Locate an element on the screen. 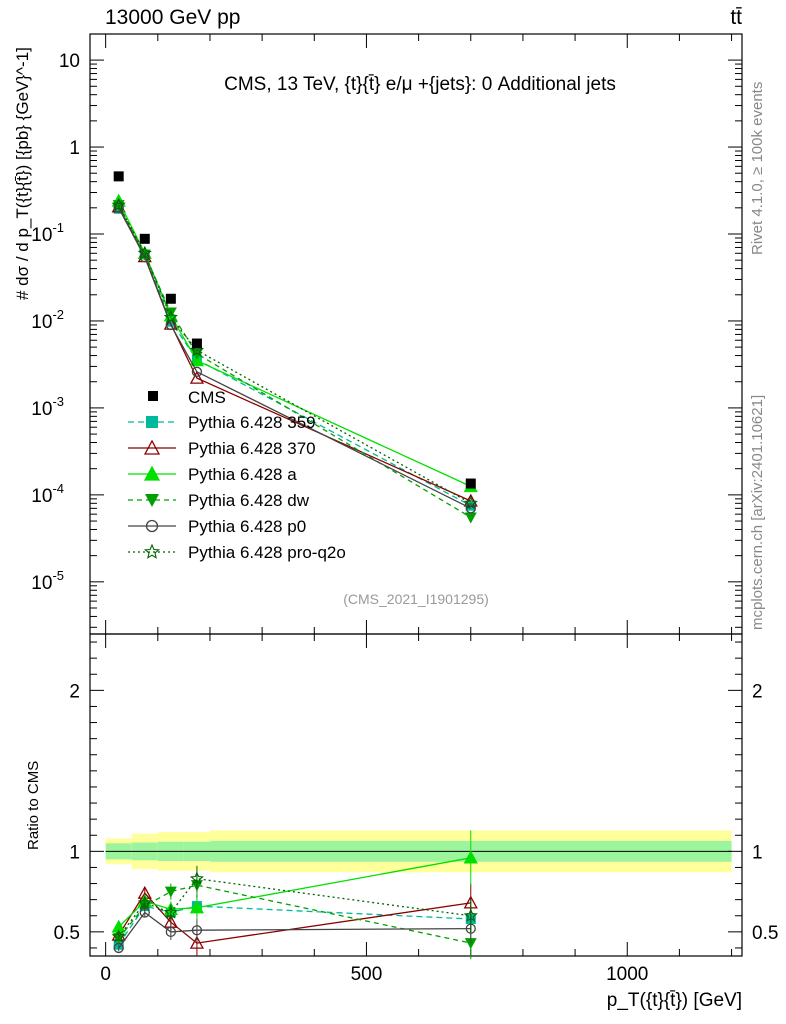 The image size is (786, 1024). y-axis-label: # dσ / d p_T({t}{t̄}) [{pb} {GeV}^-1] is located at coordinates (22, 173).